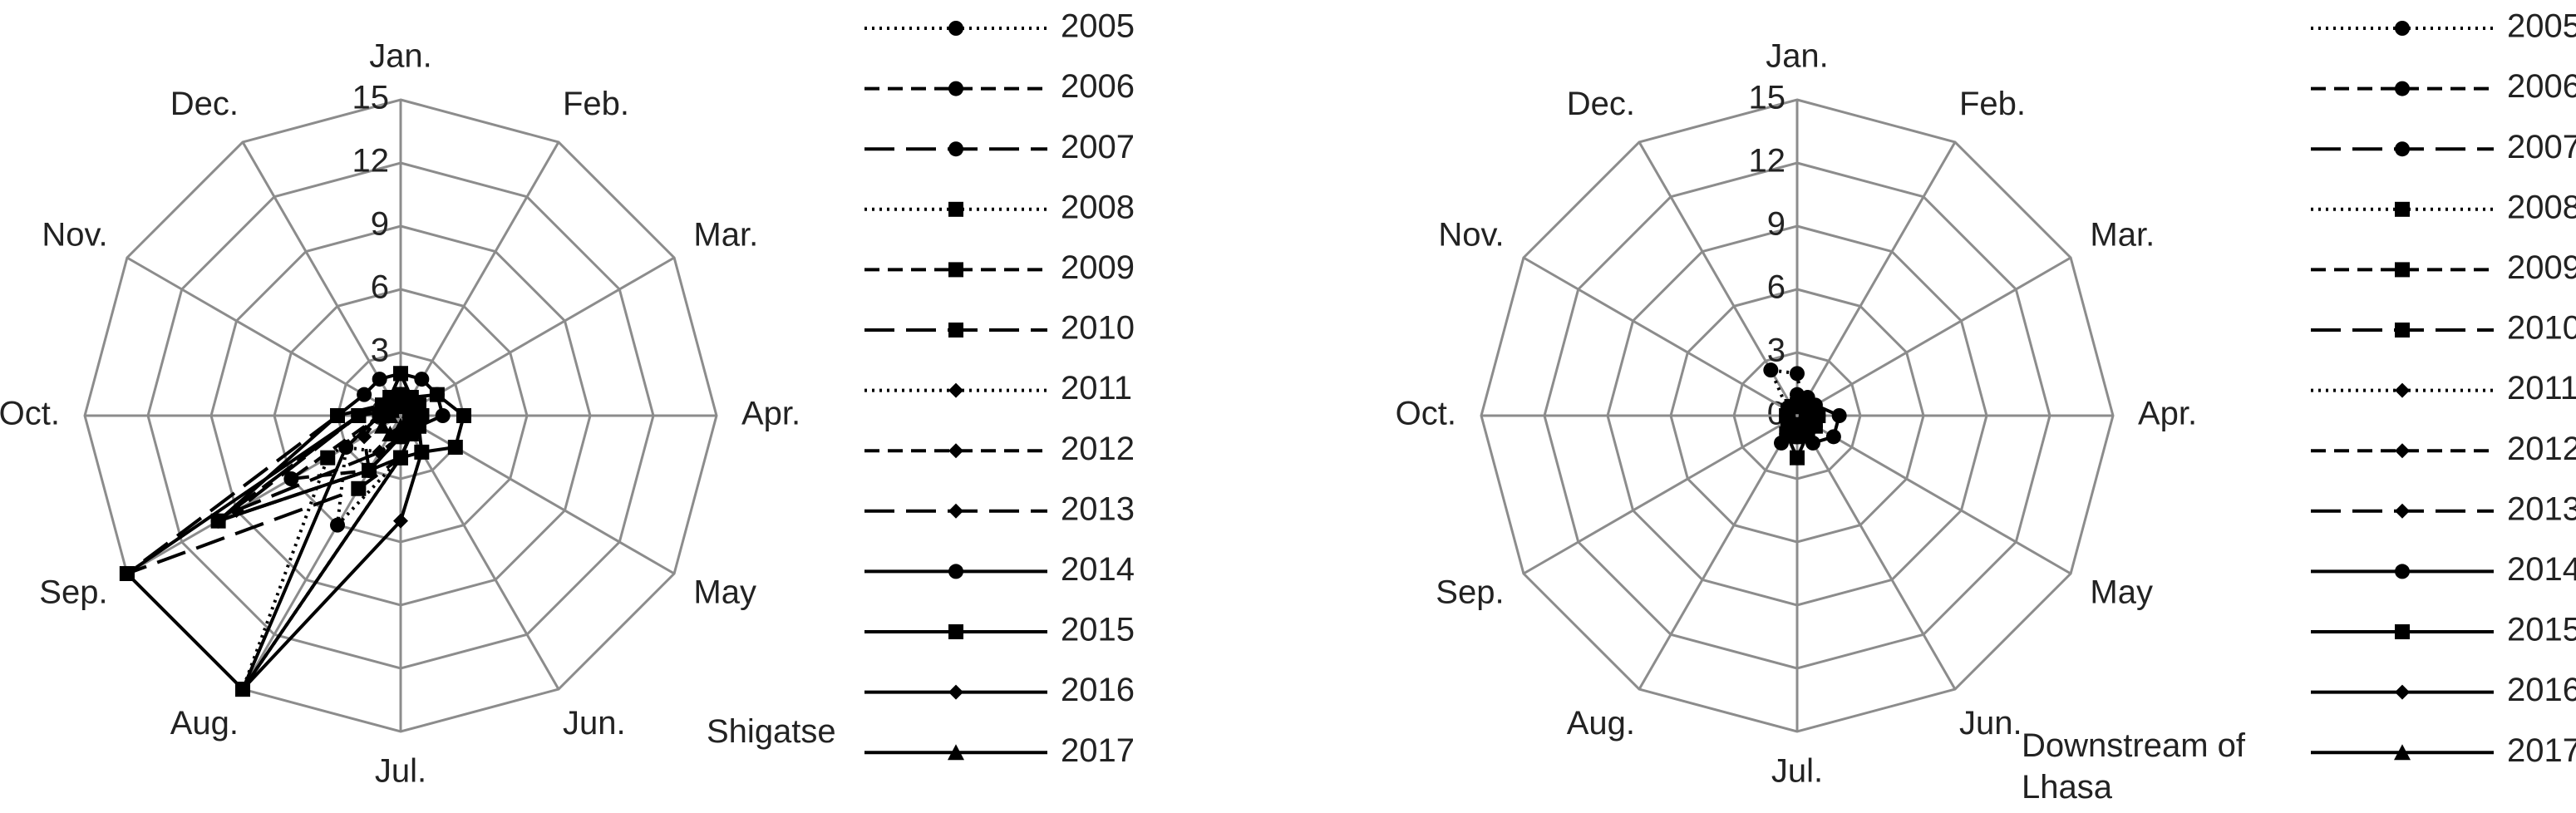 This screenshot has height=813, width=2576. I want to click on legend-label: 2005, so click(1098, 26).